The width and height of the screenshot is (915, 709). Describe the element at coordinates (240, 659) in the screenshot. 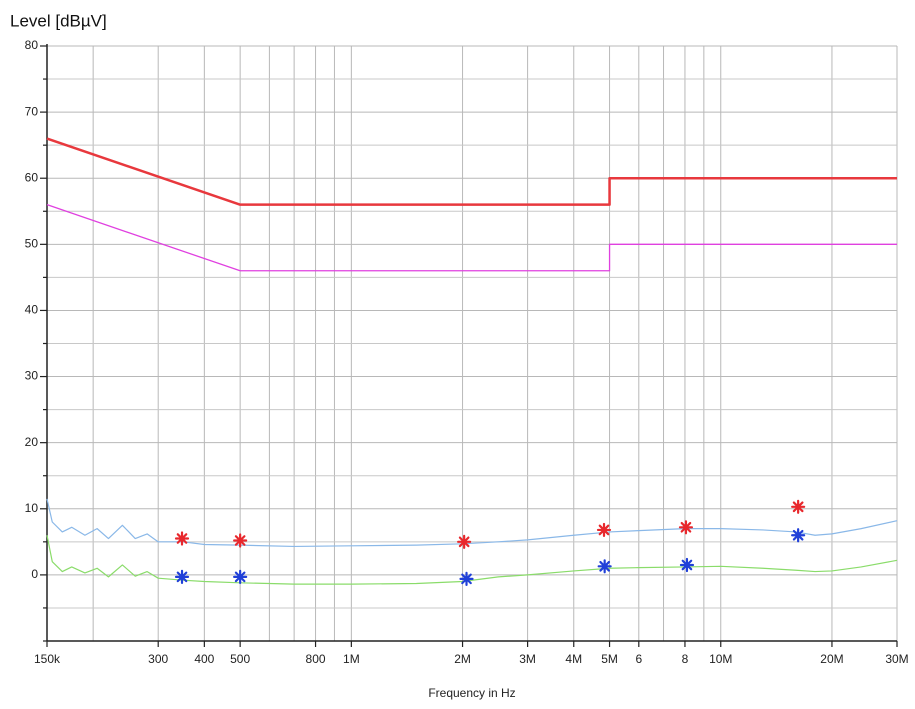

I see `x-tick-label: 500` at that location.